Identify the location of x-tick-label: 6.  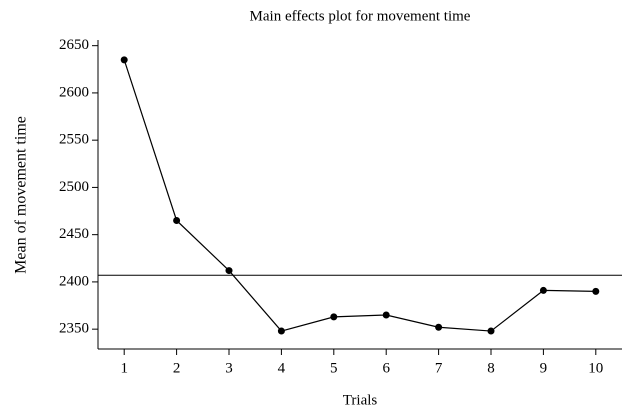
(386, 368).